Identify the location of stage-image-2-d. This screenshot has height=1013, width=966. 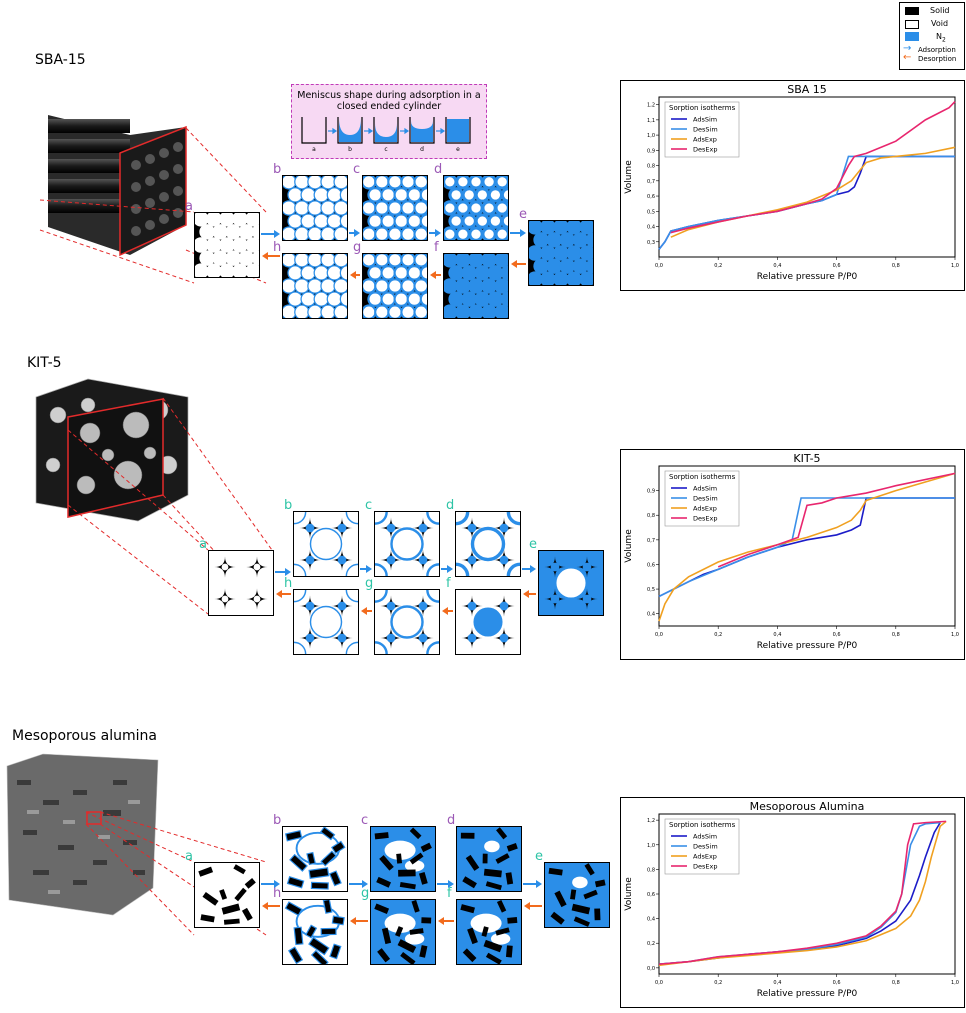
(489, 859).